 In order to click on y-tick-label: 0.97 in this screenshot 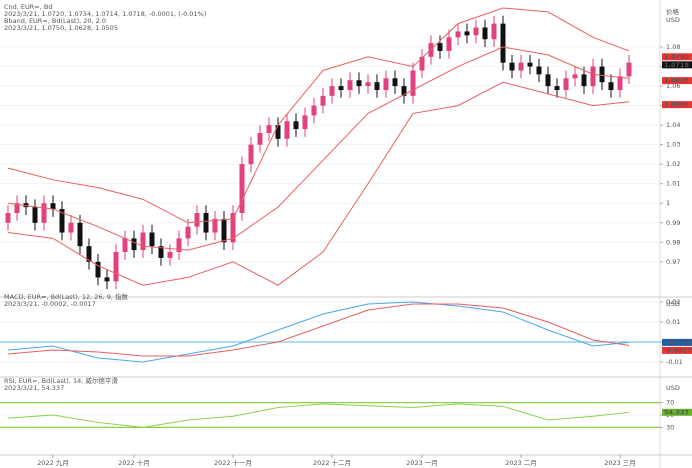, I will do `click(673, 262)`.